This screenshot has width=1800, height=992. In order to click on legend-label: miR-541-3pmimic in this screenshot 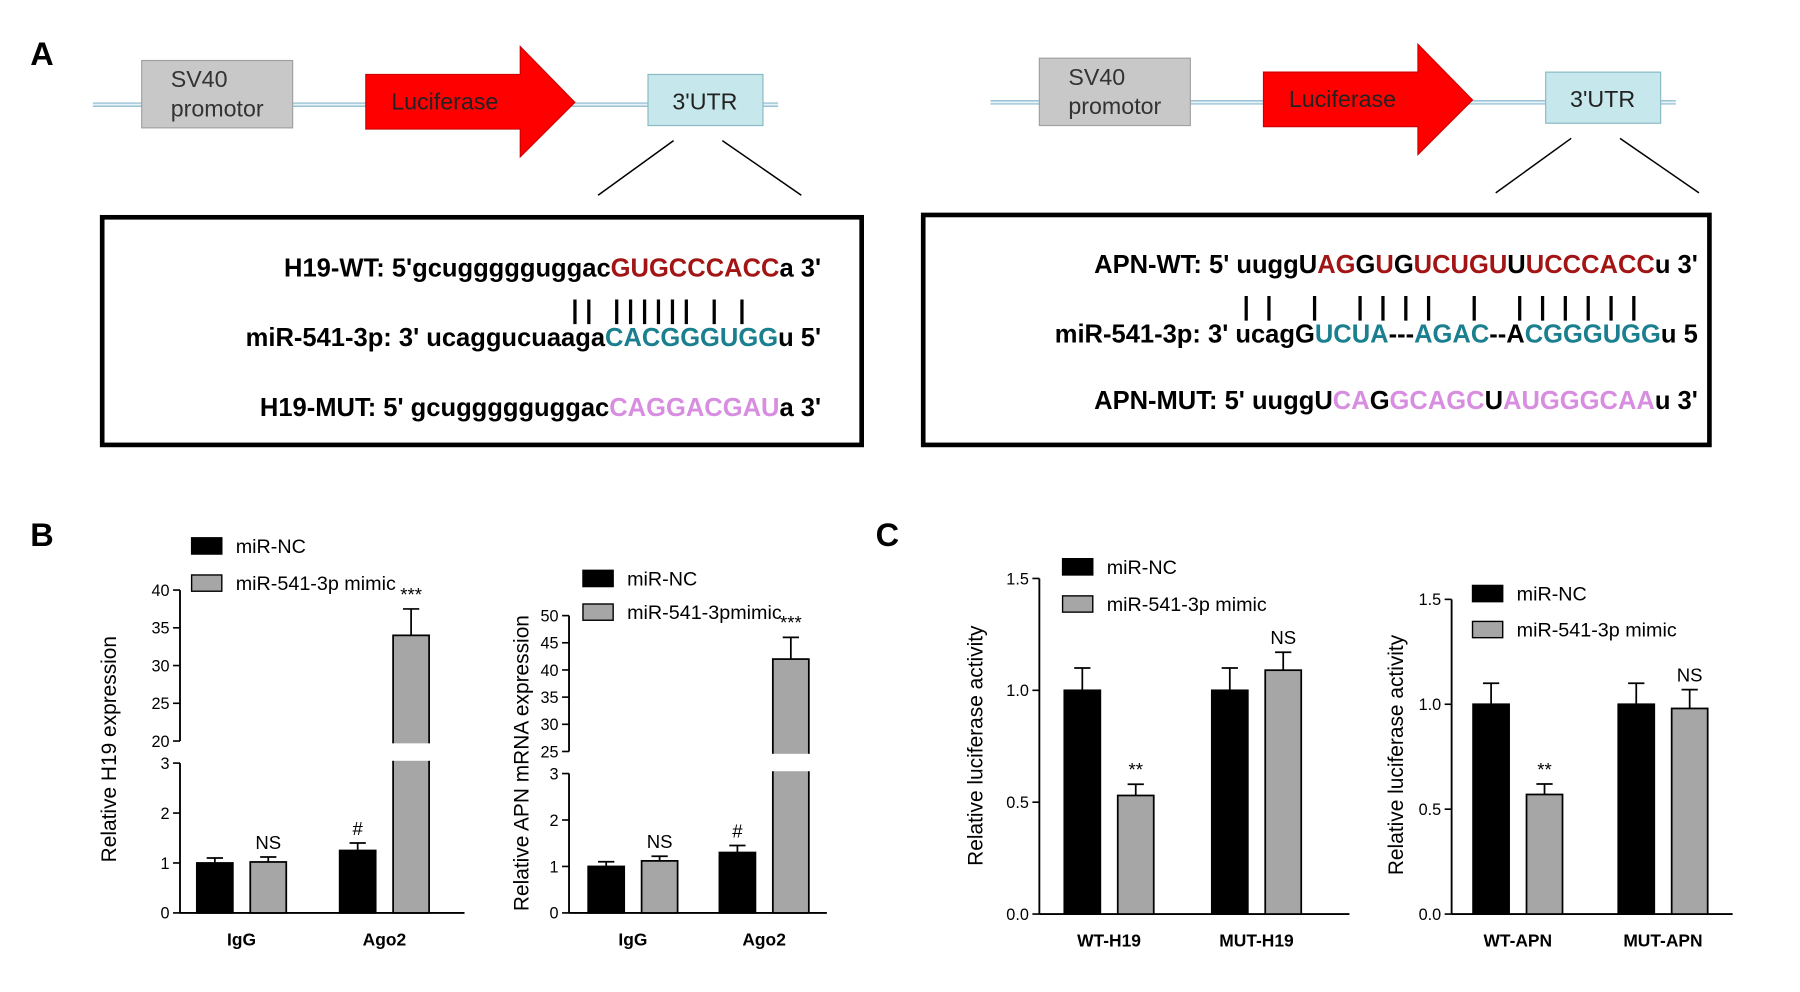, I will do `click(704, 613)`.